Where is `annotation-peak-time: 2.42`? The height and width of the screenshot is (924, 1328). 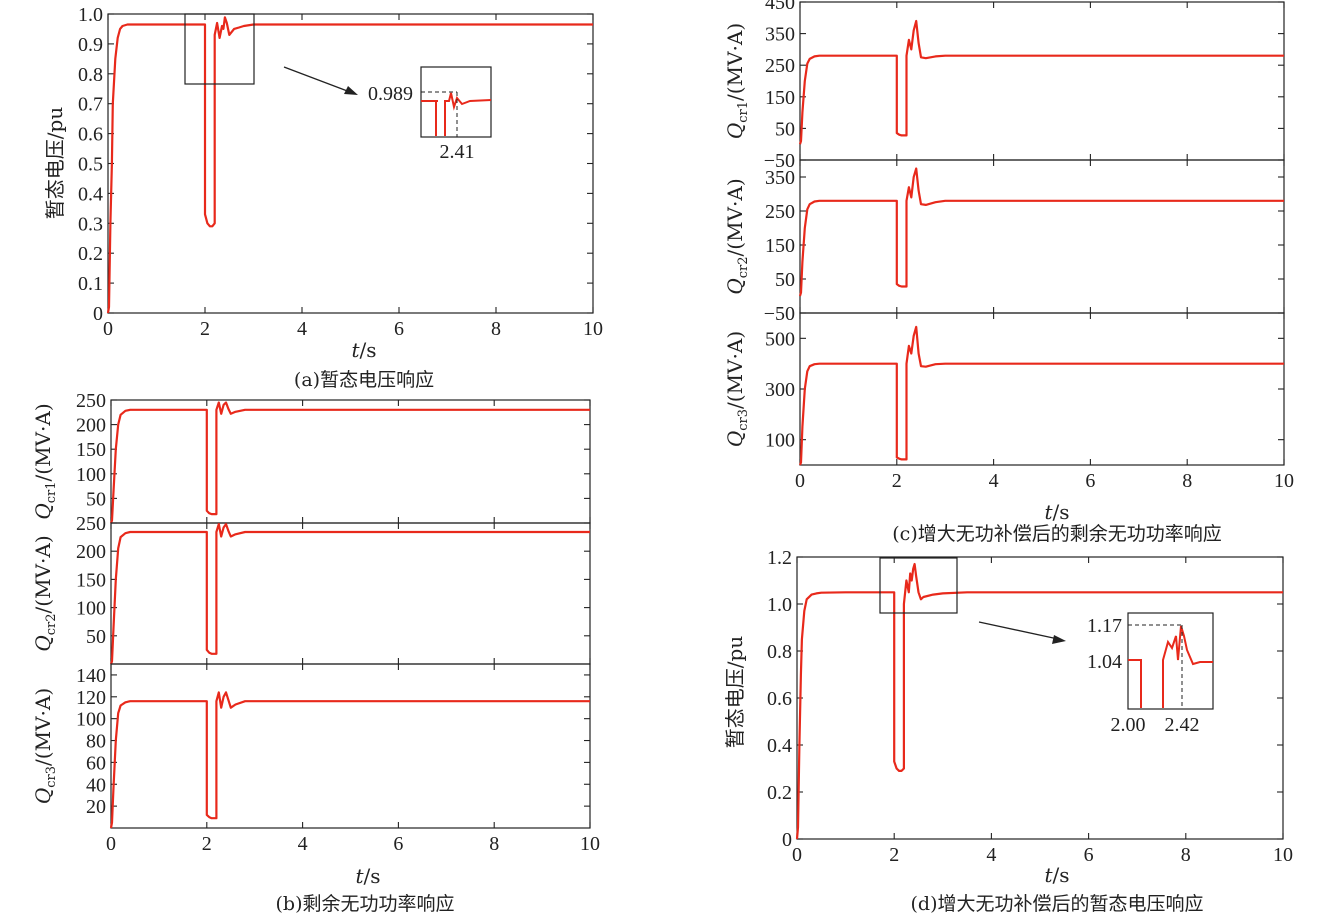
annotation-peak-time: 2.42 is located at coordinates (1182, 725).